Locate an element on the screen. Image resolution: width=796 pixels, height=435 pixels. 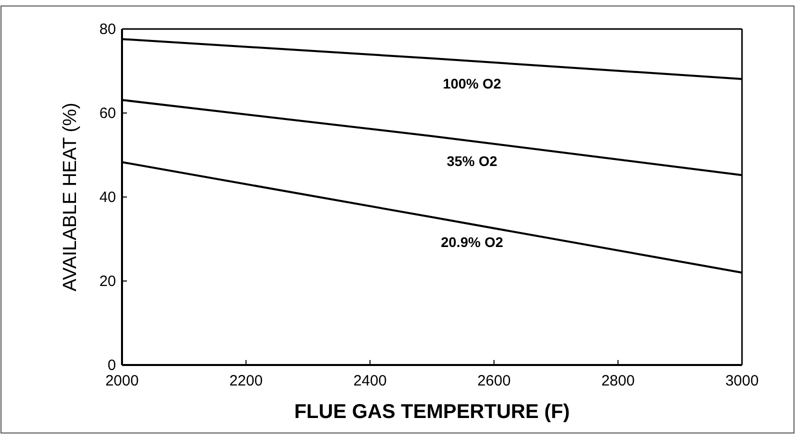
x-tick-label: 2600 is located at coordinates (494, 381).